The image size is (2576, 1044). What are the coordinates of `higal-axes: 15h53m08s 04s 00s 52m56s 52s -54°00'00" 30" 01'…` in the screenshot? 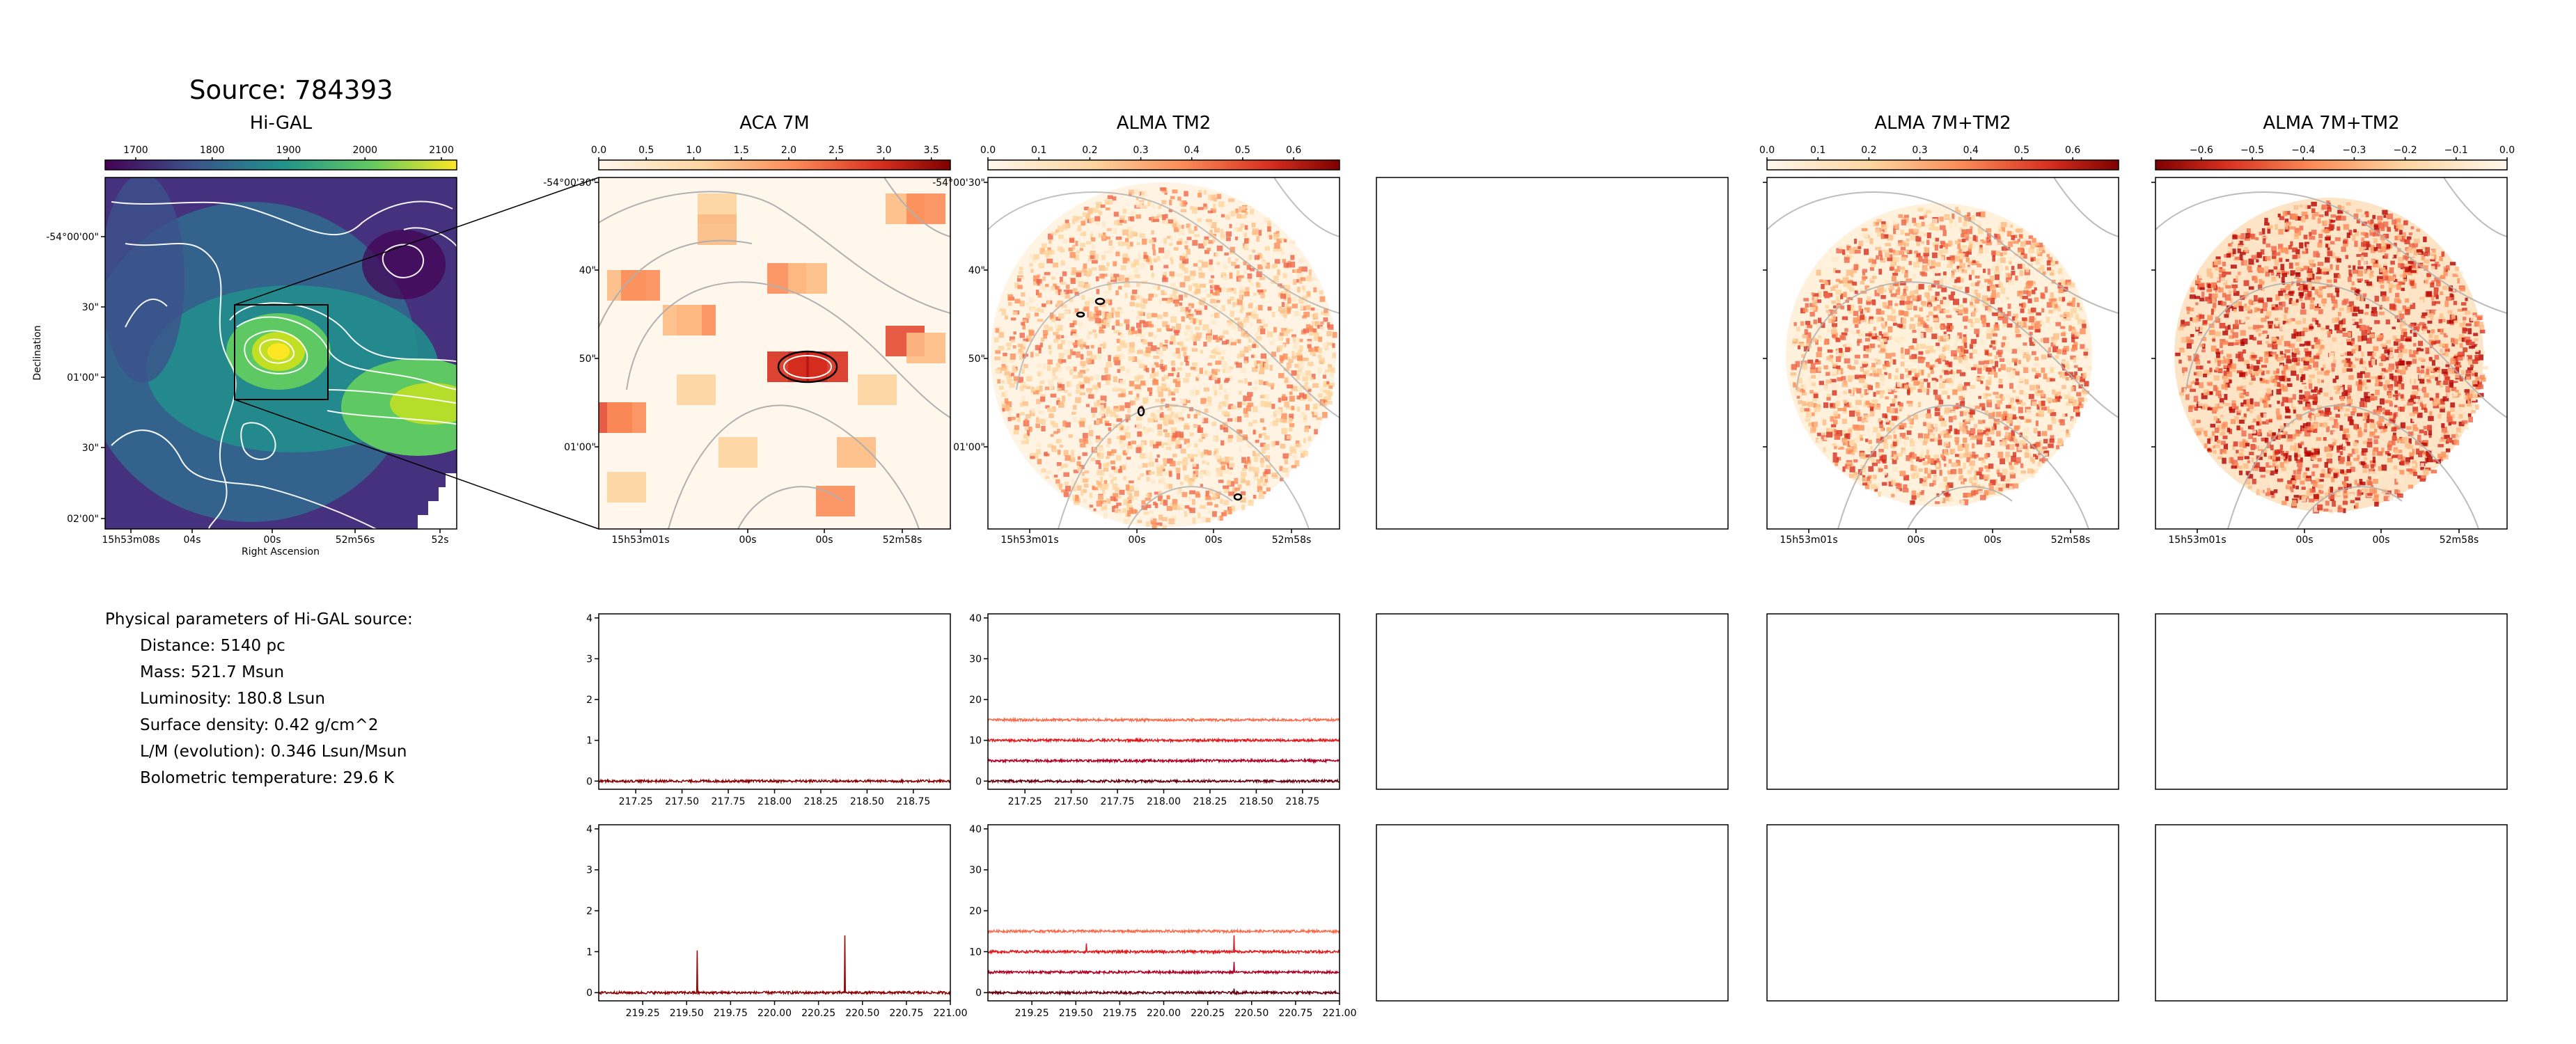 It's located at (240, 394).